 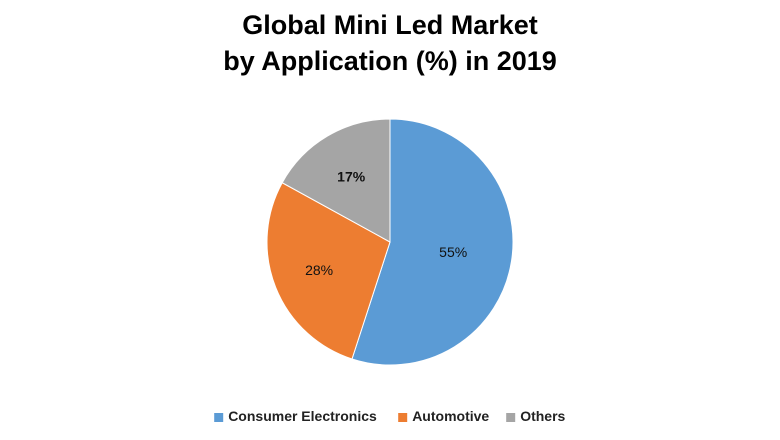 What do you see at coordinates (390, 25) in the screenshot?
I see `chart-title-line-1: Global Mini Led Market` at bounding box center [390, 25].